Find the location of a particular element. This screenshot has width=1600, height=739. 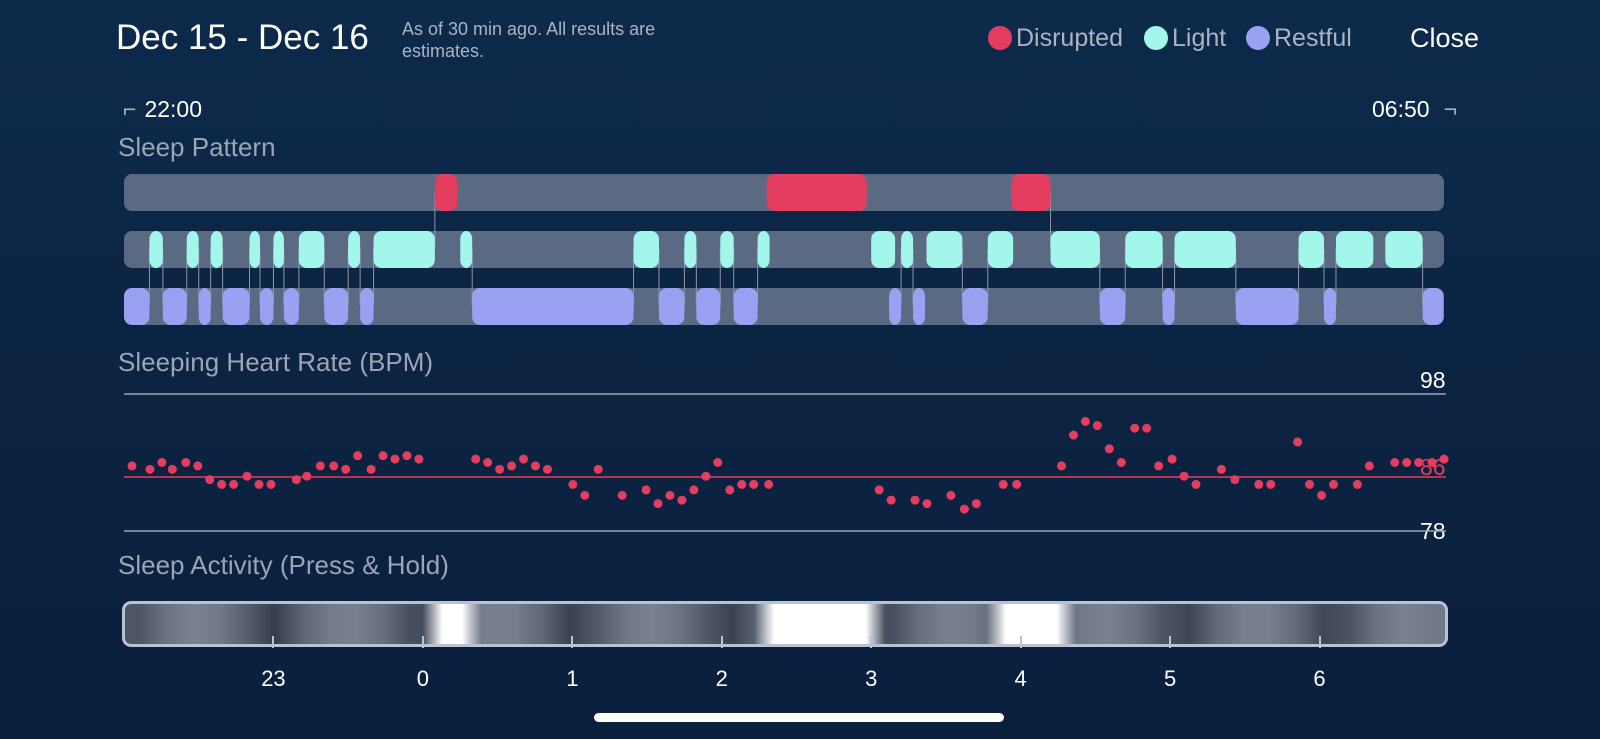

axis-tick-label: 0 is located at coordinates (422, 678).